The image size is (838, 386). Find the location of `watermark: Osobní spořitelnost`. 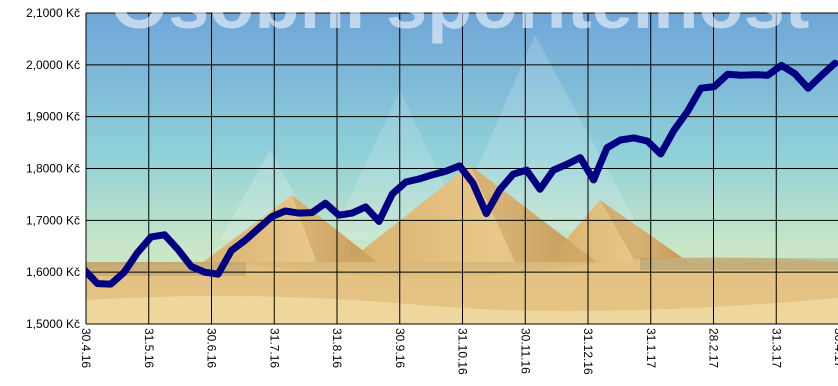

watermark: Osobní spořitelnost is located at coordinates (460, 22).